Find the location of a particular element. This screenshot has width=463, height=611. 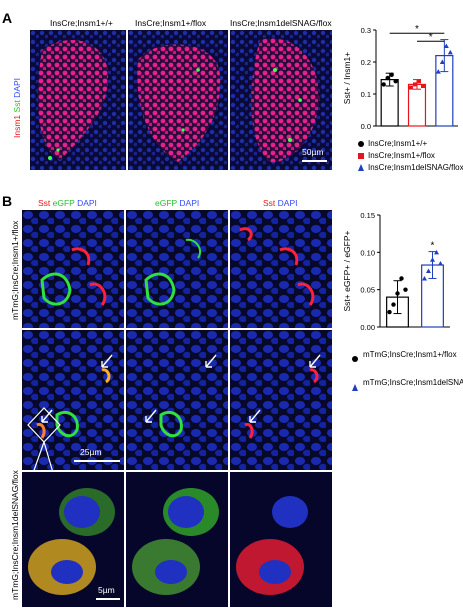

micro-b21-svg is located at coordinates (73, 400).